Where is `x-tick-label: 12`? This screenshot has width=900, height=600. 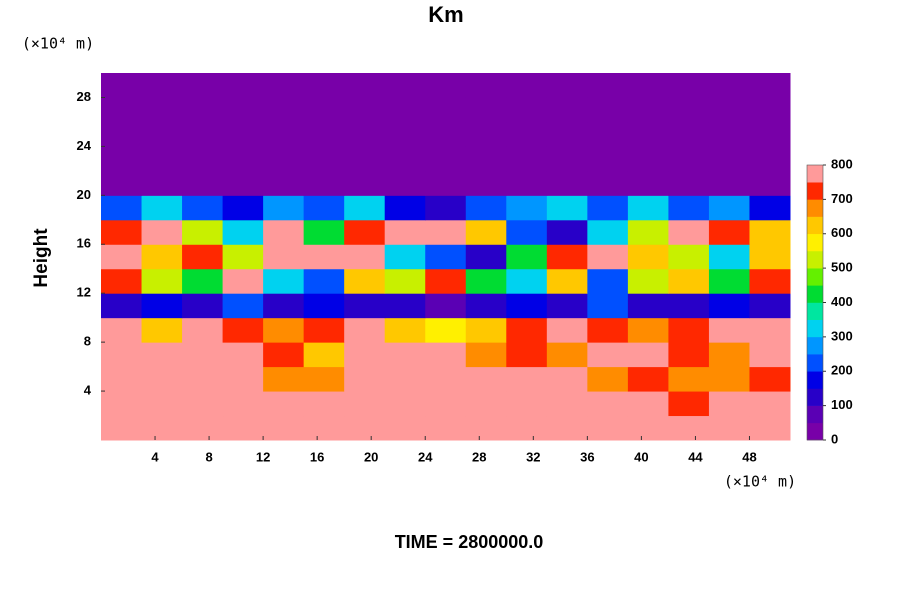 x-tick-label: 12 is located at coordinates (263, 456).